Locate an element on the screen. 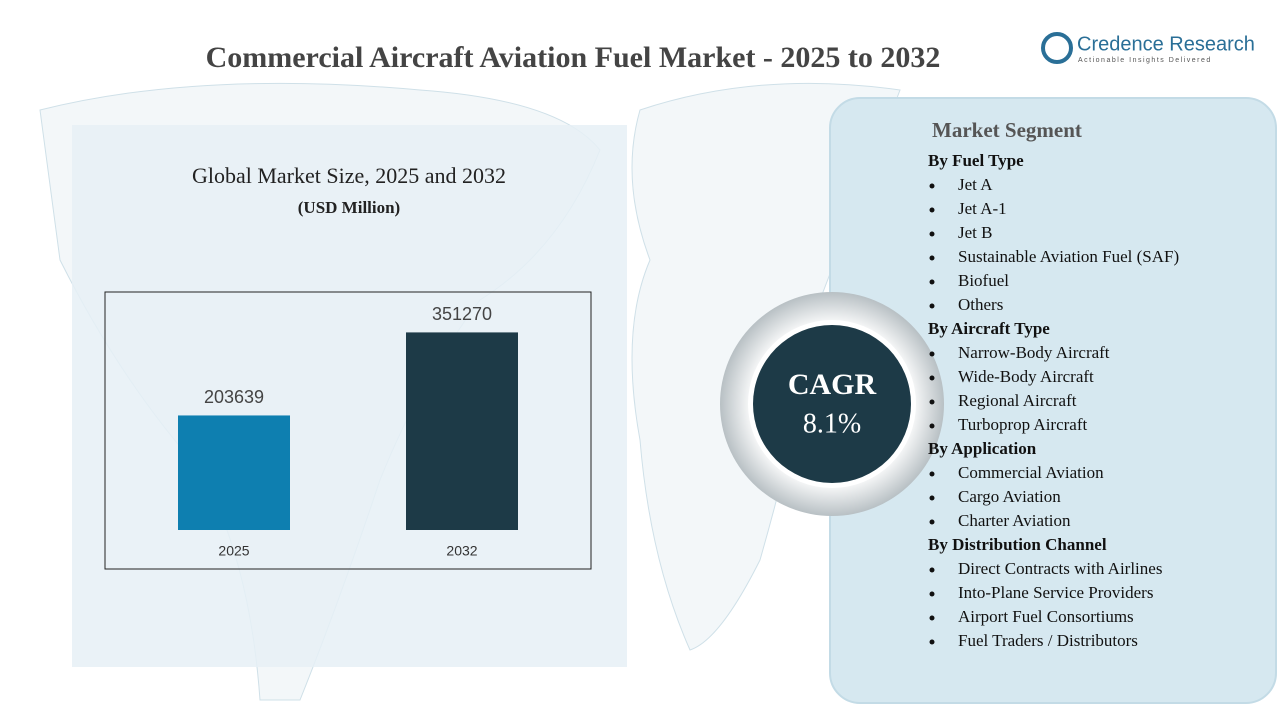 Image resolution: width=1280 pixels, height=720 pixels. segment-item: Jet A is located at coordinates (975, 184).